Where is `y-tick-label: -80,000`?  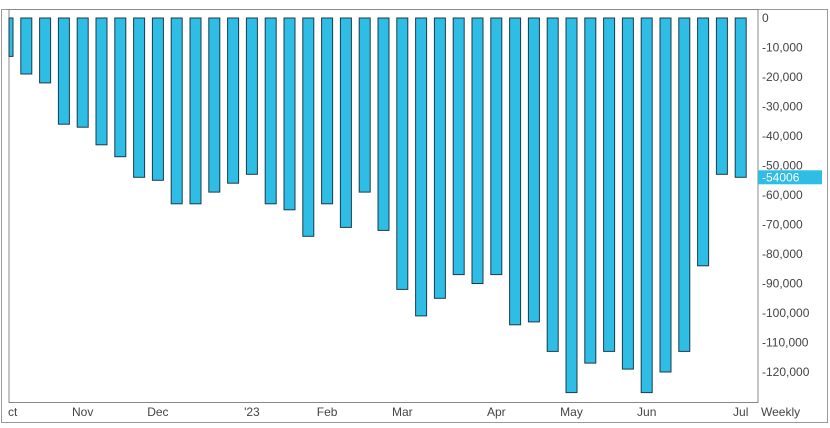
y-tick-label: -80,000 is located at coordinates (782, 254).